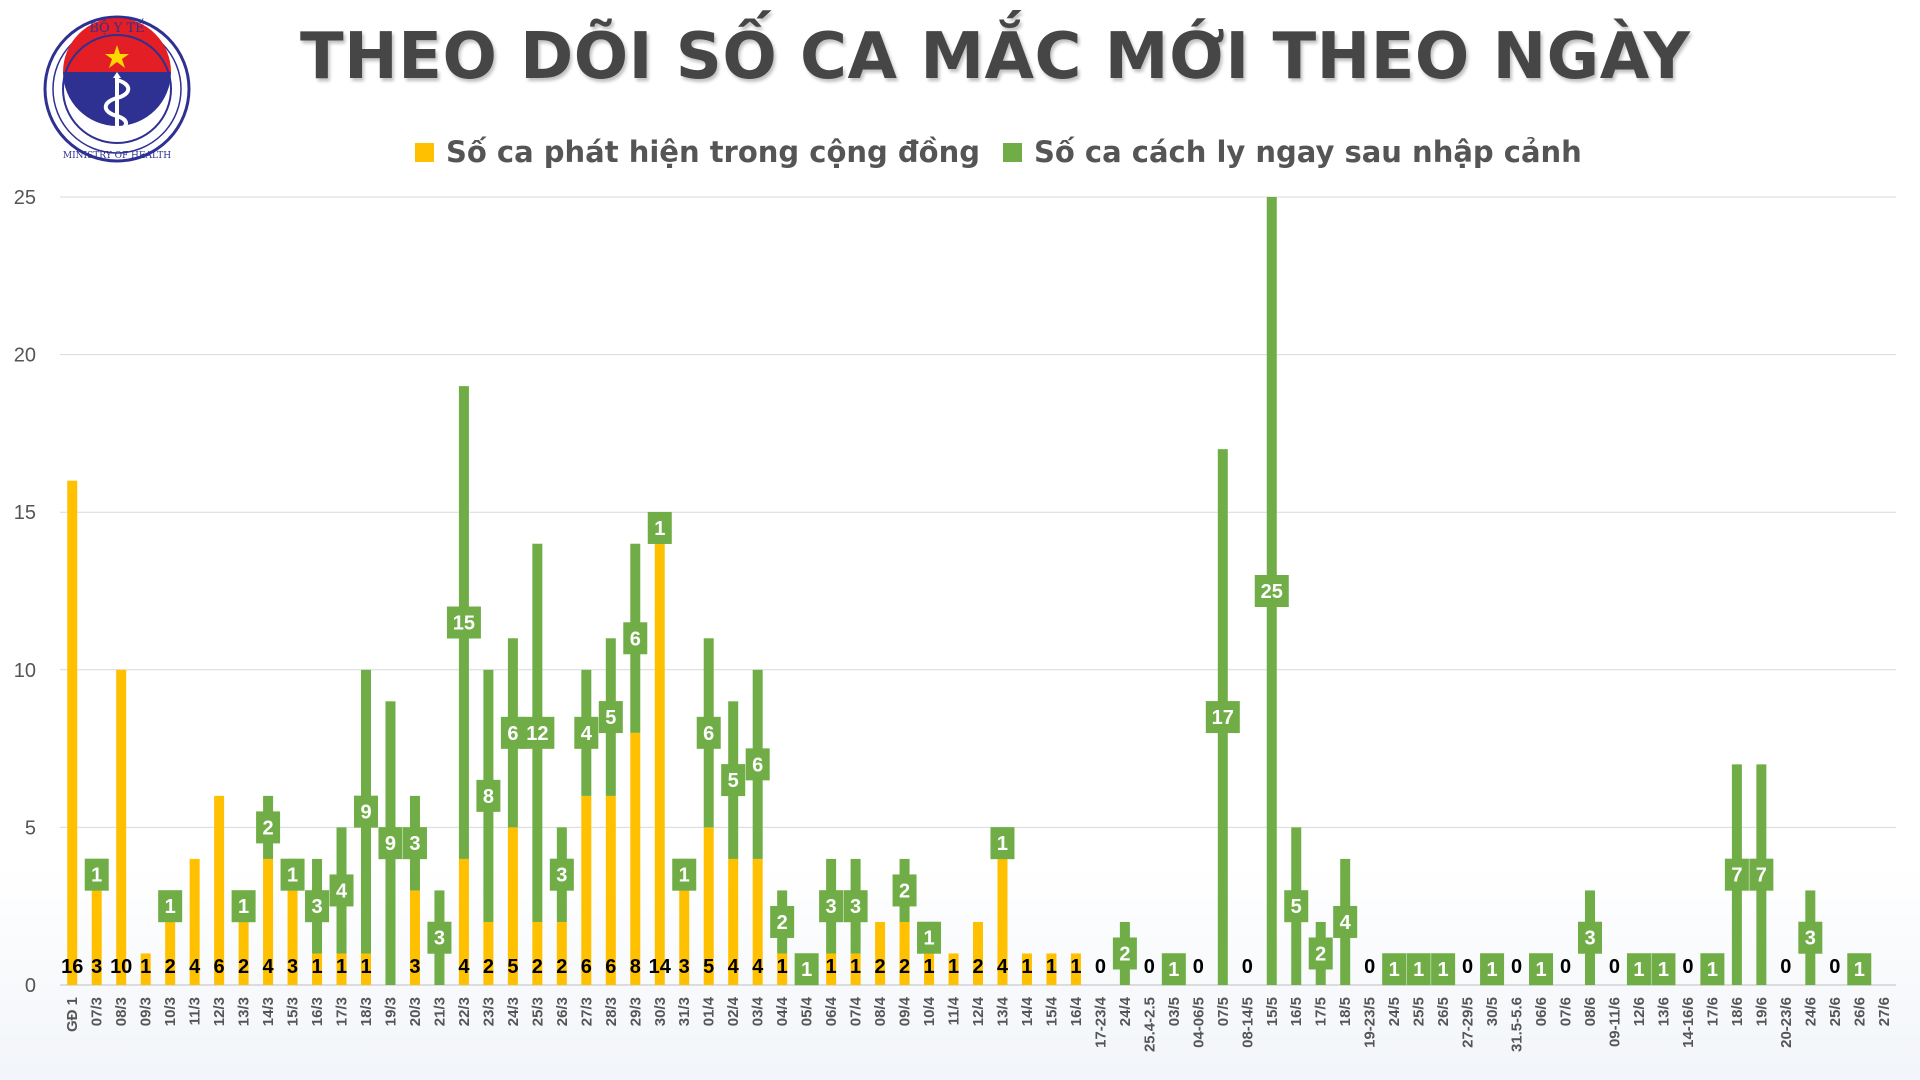  What do you see at coordinates (1247, 1022) in the screenshot?
I see `x-tick-label: 08-14/5` at bounding box center [1247, 1022].